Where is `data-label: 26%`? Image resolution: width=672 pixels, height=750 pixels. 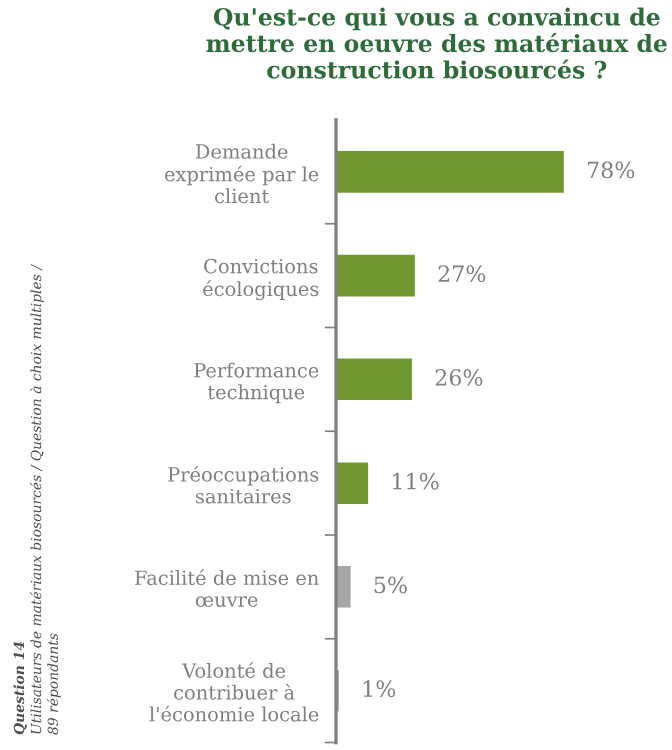
data-label: 26% is located at coordinates (459, 377).